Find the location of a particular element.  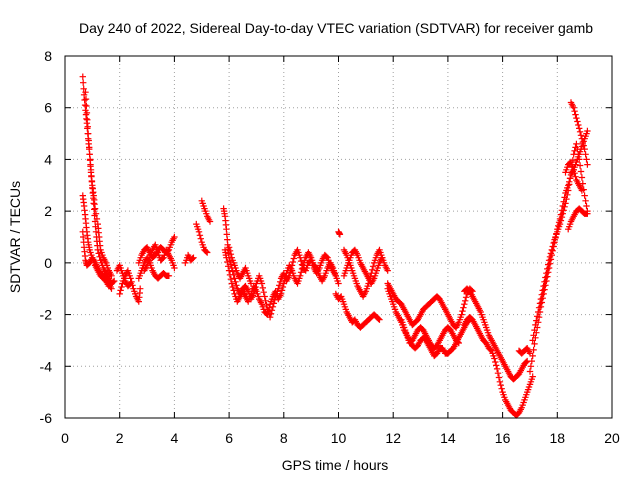

y-tick-label: 8 is located at coordinates (48, 56).